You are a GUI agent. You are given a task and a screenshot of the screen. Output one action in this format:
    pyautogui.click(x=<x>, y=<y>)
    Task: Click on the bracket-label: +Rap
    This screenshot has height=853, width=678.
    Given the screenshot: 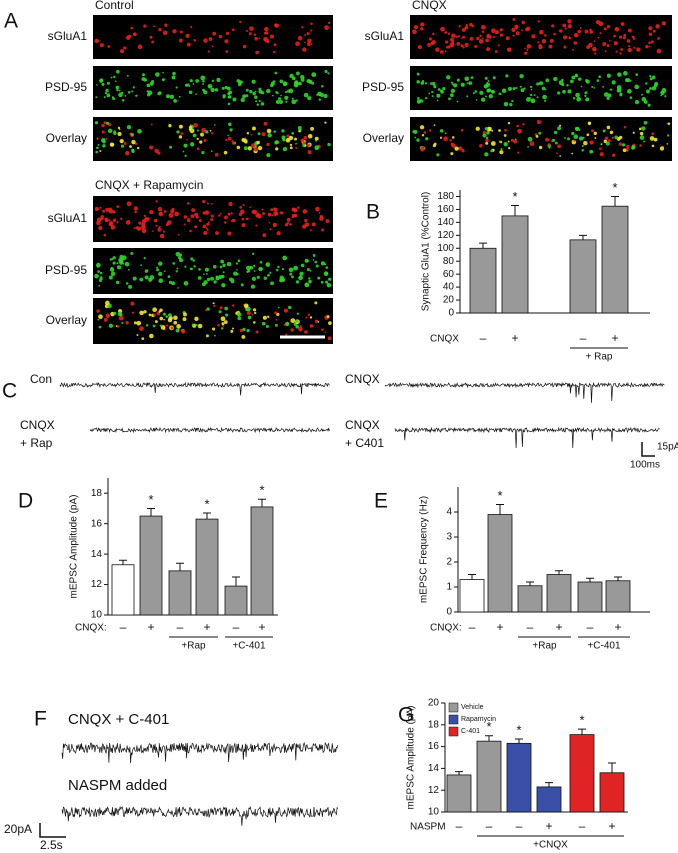 What is the action you would take?
    pyautogui.click(x=544, y=646)
    